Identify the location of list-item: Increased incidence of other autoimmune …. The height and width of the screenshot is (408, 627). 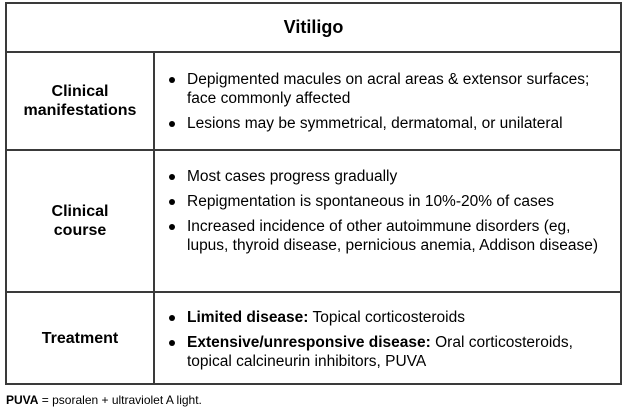
(391, 236).